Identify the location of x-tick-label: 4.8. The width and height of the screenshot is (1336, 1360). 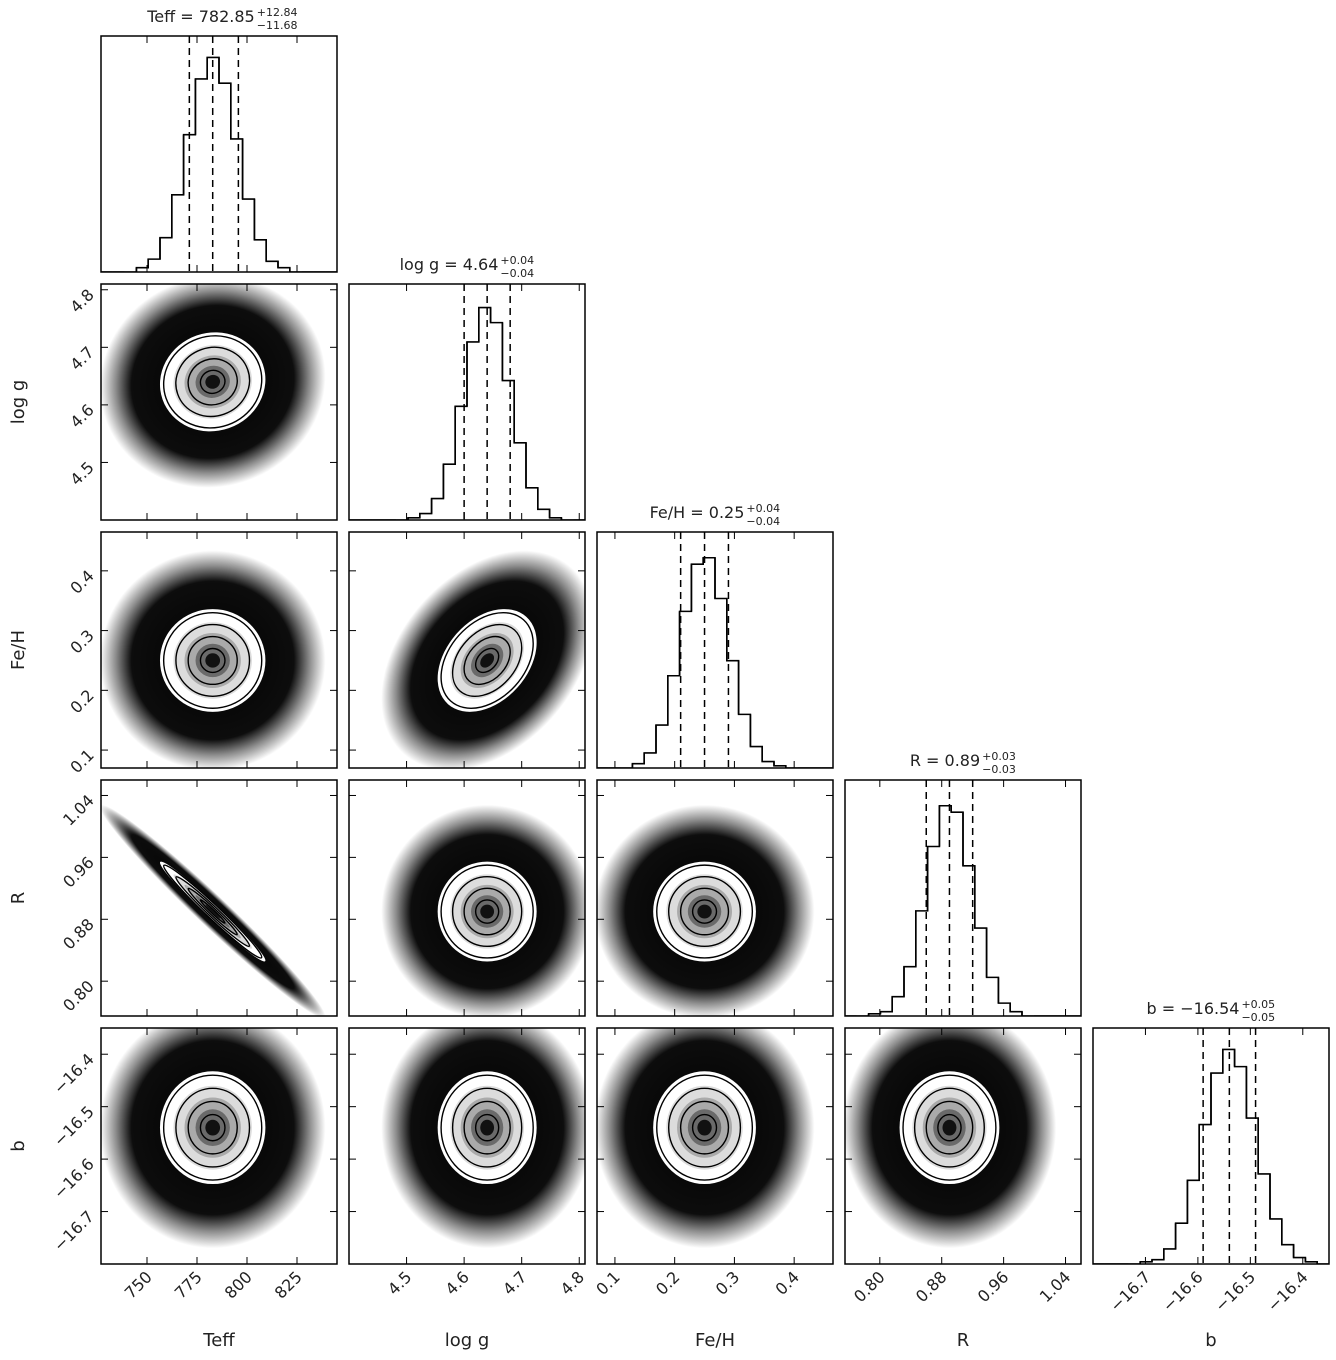
(572, 1282).